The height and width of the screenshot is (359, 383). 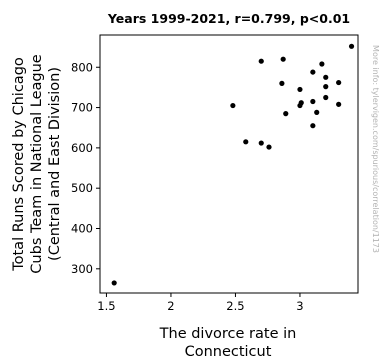 What do you see at coordinates (228, 334) in the screenshot?
I see `x-axis-label: The divorce rate in` at bounding box center [228, 334].